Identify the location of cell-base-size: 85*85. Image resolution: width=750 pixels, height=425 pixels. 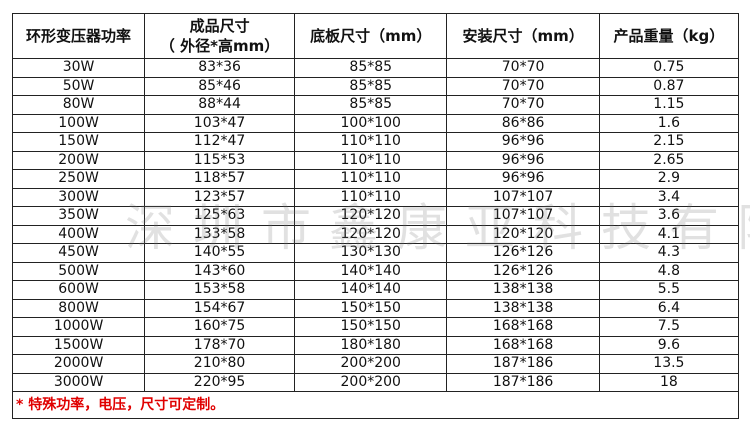
(371, 86).